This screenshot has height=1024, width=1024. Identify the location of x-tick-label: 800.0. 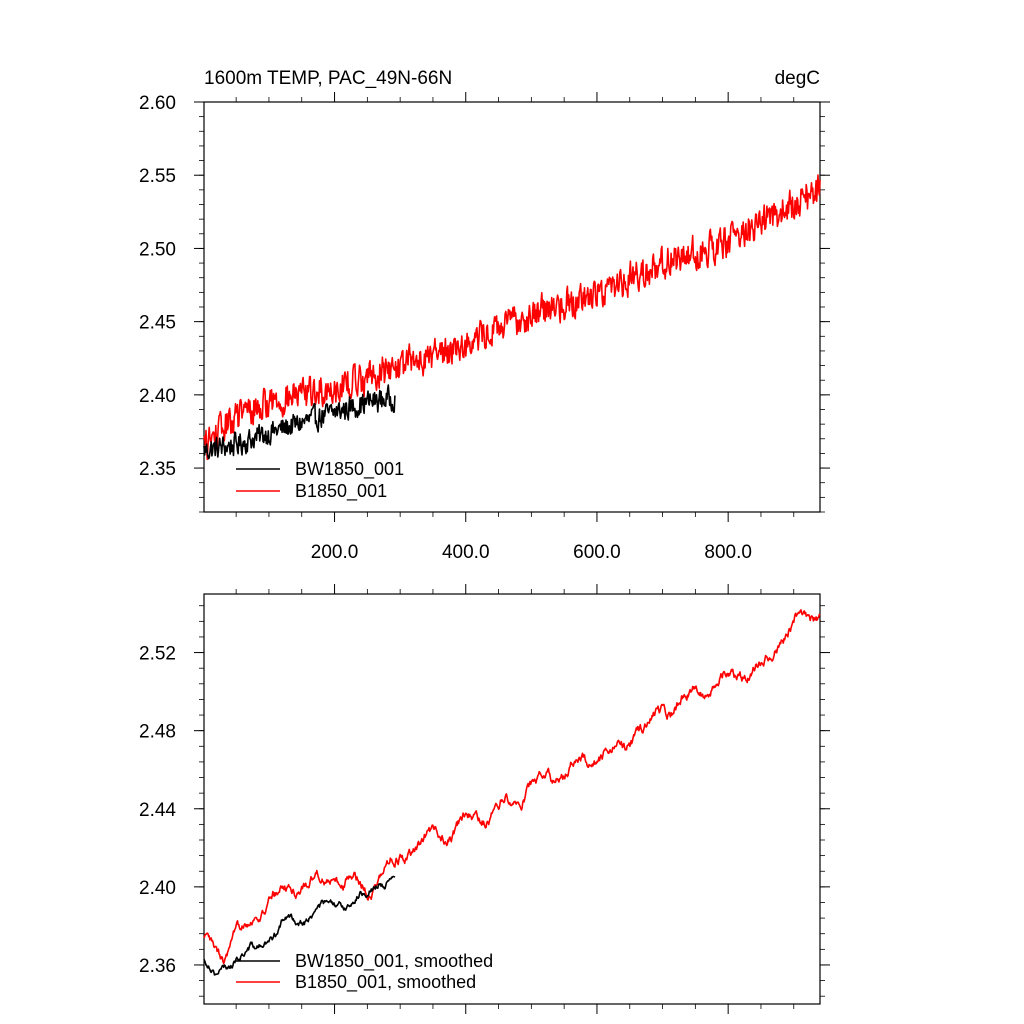
(728, 552).